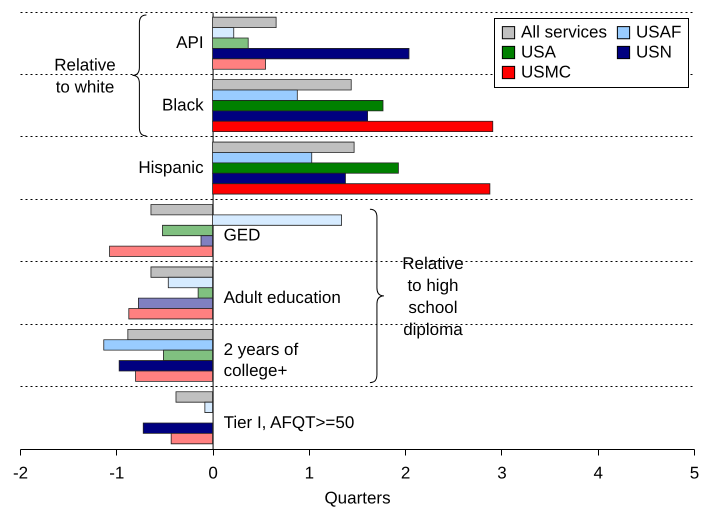 This screenshot has width=704, height=516. I want to click on legend-label: USN, so click(654, 52).